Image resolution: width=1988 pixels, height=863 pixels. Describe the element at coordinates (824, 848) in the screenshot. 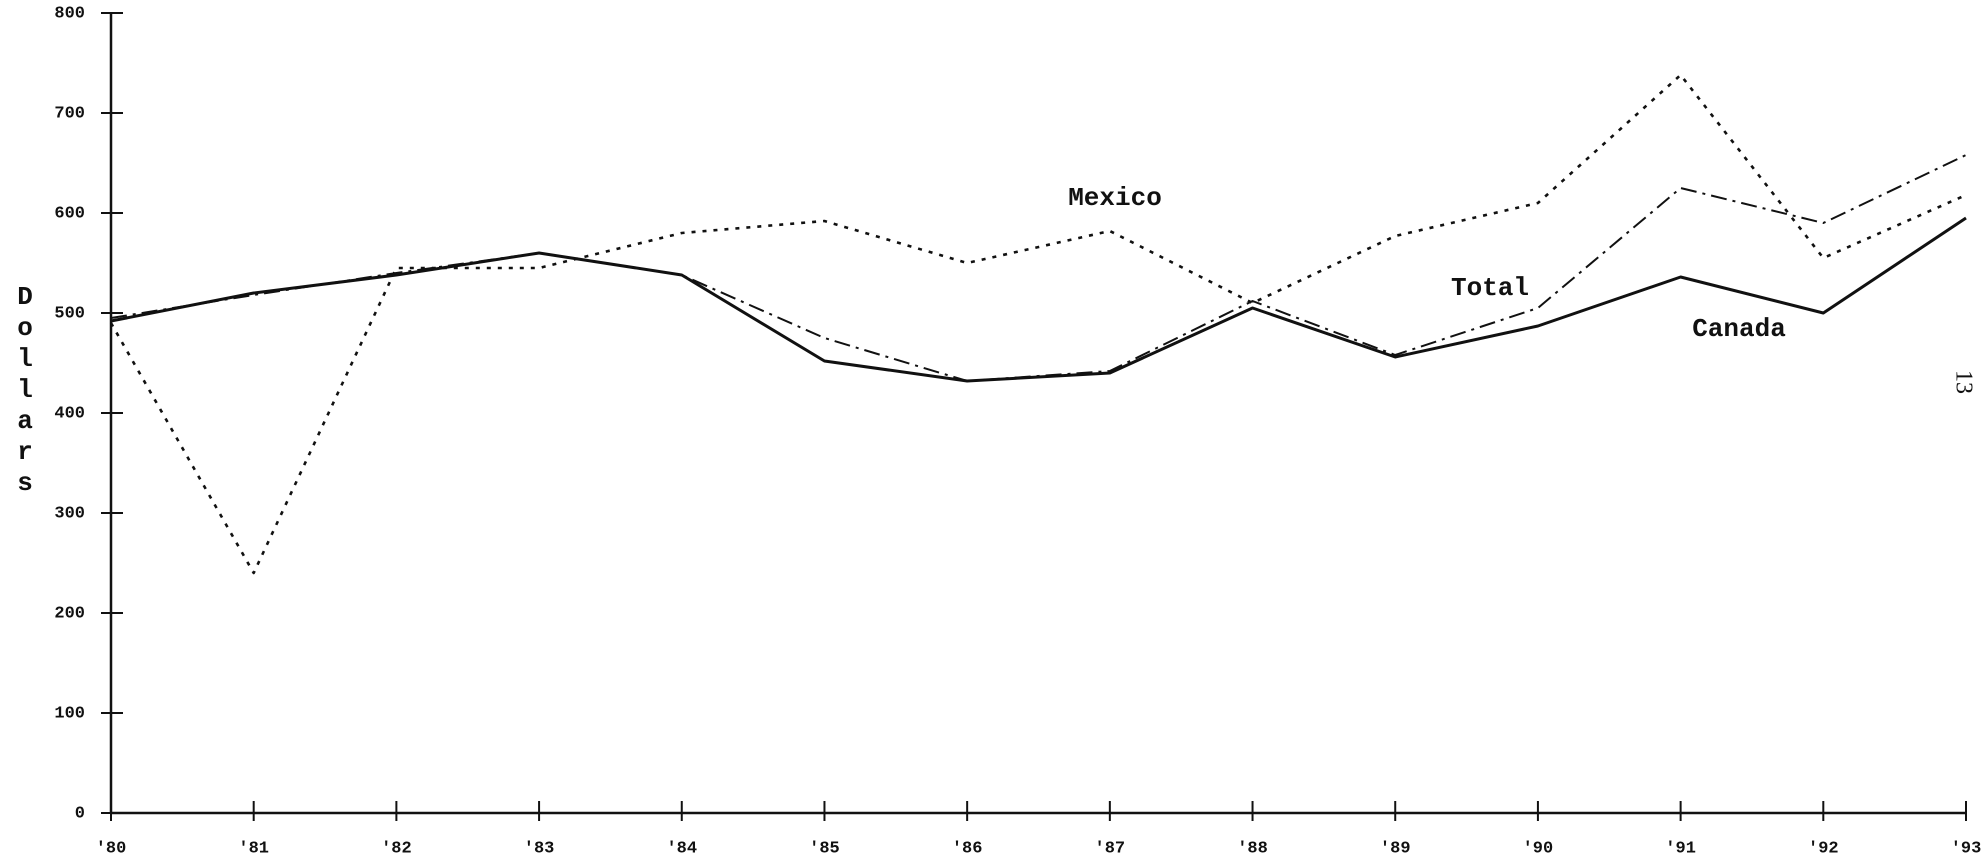

I see `x-tick-label: '85` at that location.